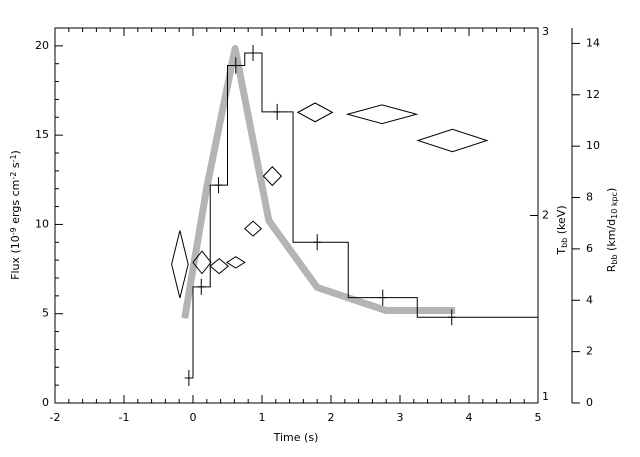 This screenshot has height=457, width=640. I want to click on y3-axis-label: Rbb (km/d10 kpc), so click(612, 230).